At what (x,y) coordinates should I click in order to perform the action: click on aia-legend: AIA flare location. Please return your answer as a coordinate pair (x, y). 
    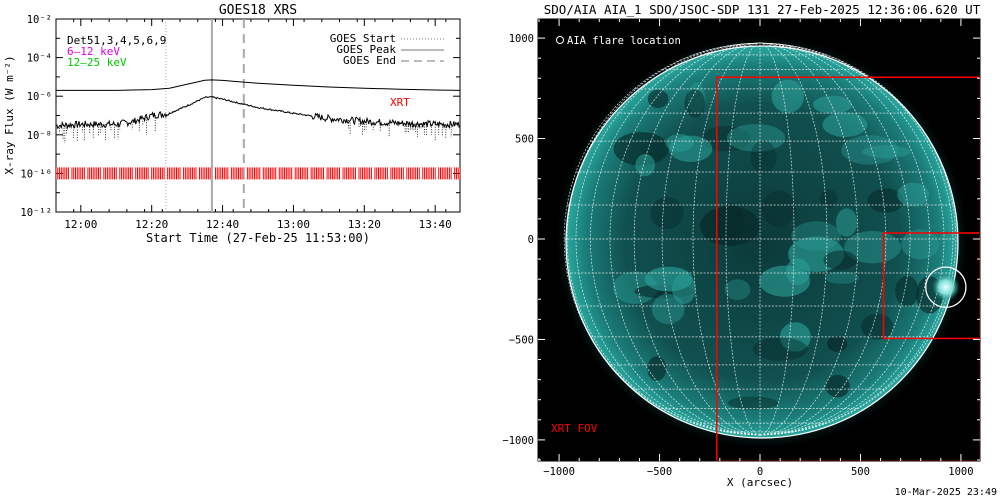
    Looking at the image, I should click on (618, 41).